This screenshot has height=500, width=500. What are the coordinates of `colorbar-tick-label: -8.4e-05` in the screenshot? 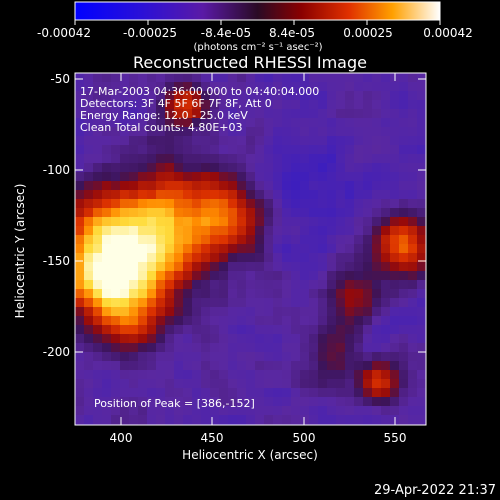 It's located at (226, 33).